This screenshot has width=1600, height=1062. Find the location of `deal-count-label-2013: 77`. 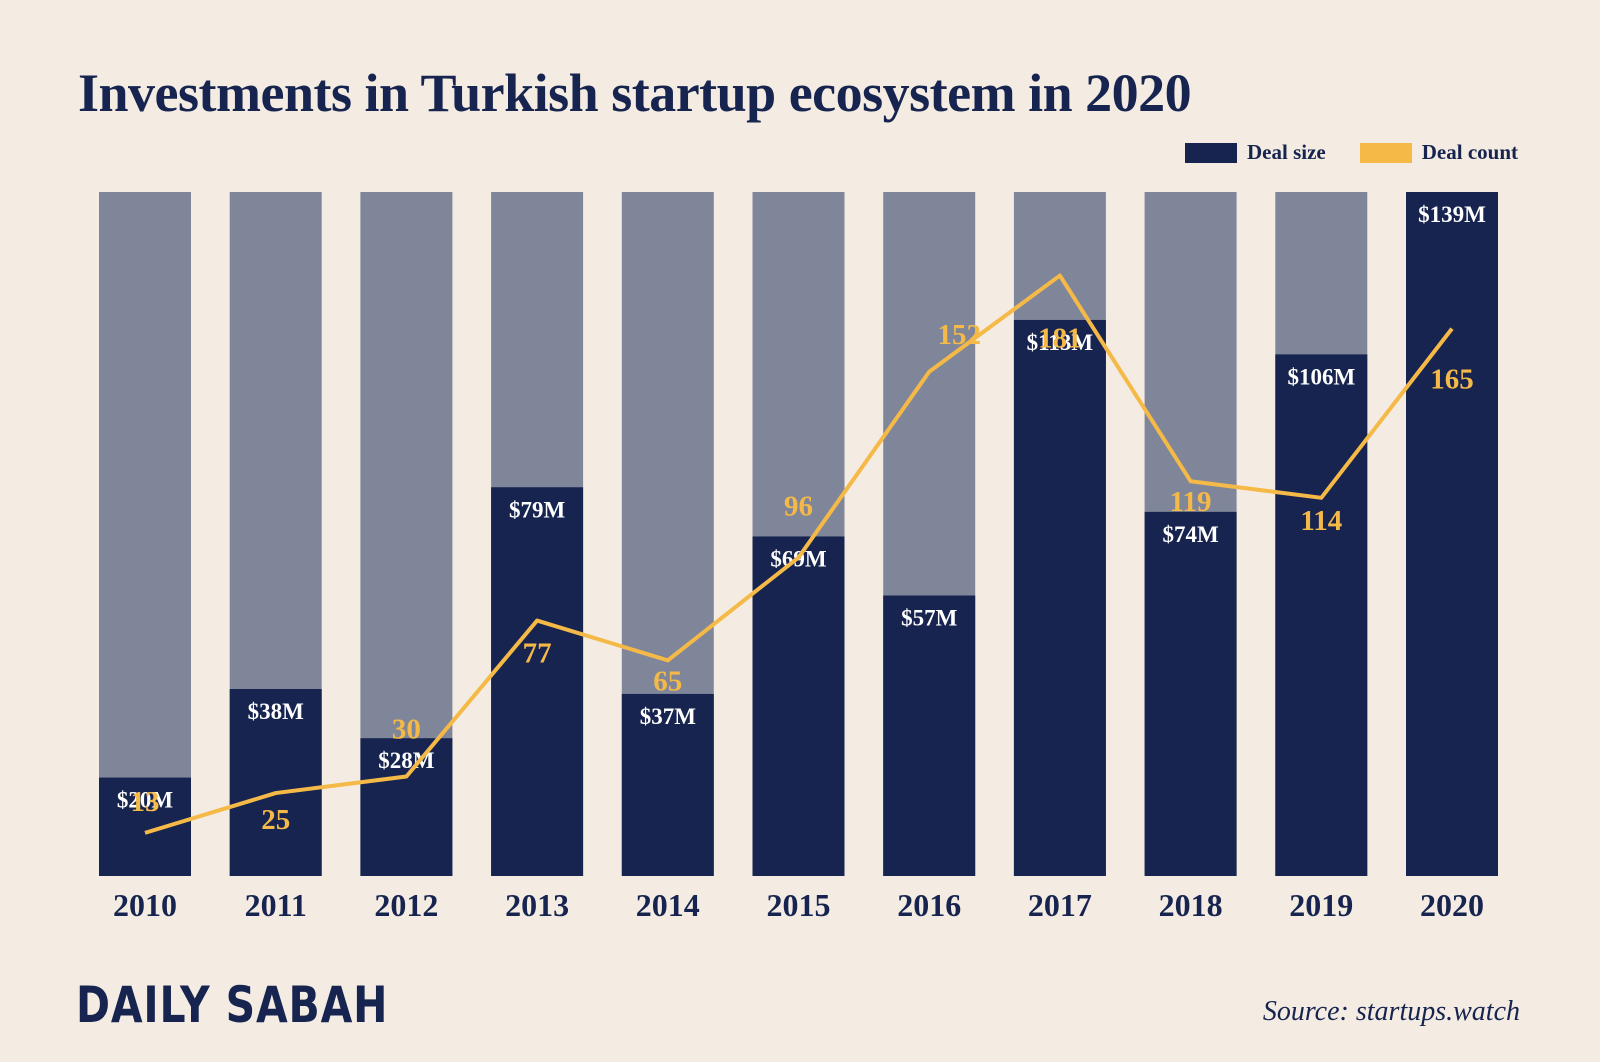

deal-count-label-2013: 77 is located at coordinates (537, 654).